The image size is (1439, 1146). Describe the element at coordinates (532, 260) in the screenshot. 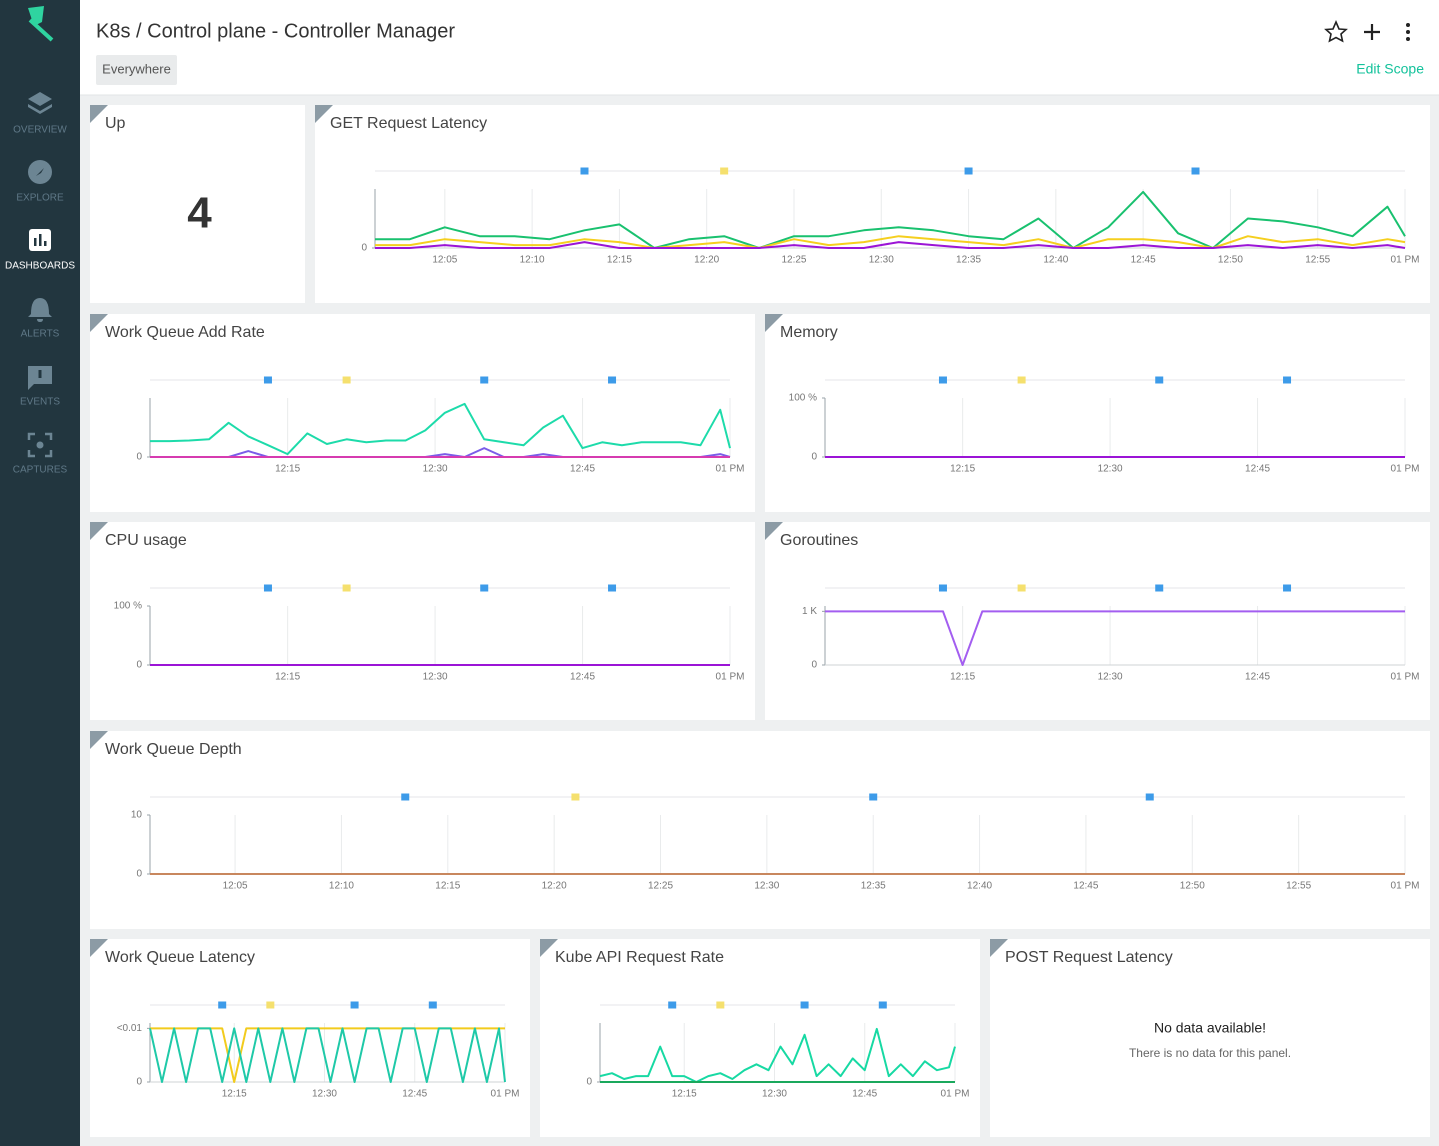

I see `x-tick-label: 12:10` at that location.